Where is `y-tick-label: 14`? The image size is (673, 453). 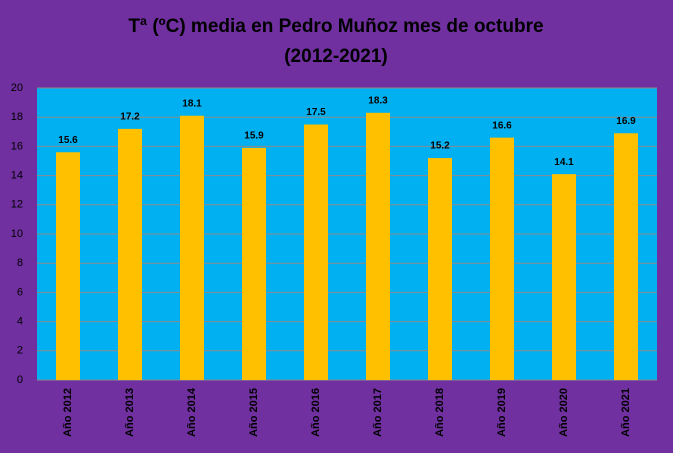
y-tick-label: 14 is located at coordinates (17, 176).